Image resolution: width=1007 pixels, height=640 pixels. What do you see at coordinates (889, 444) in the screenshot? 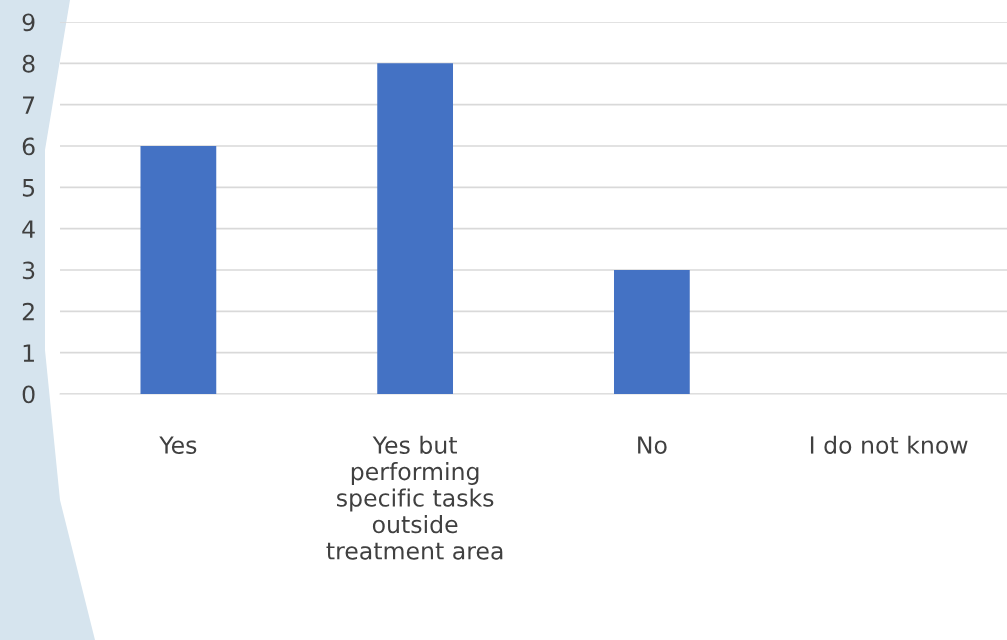
I see `x-tick-label: I do not know` at bounding box center [889, 444].